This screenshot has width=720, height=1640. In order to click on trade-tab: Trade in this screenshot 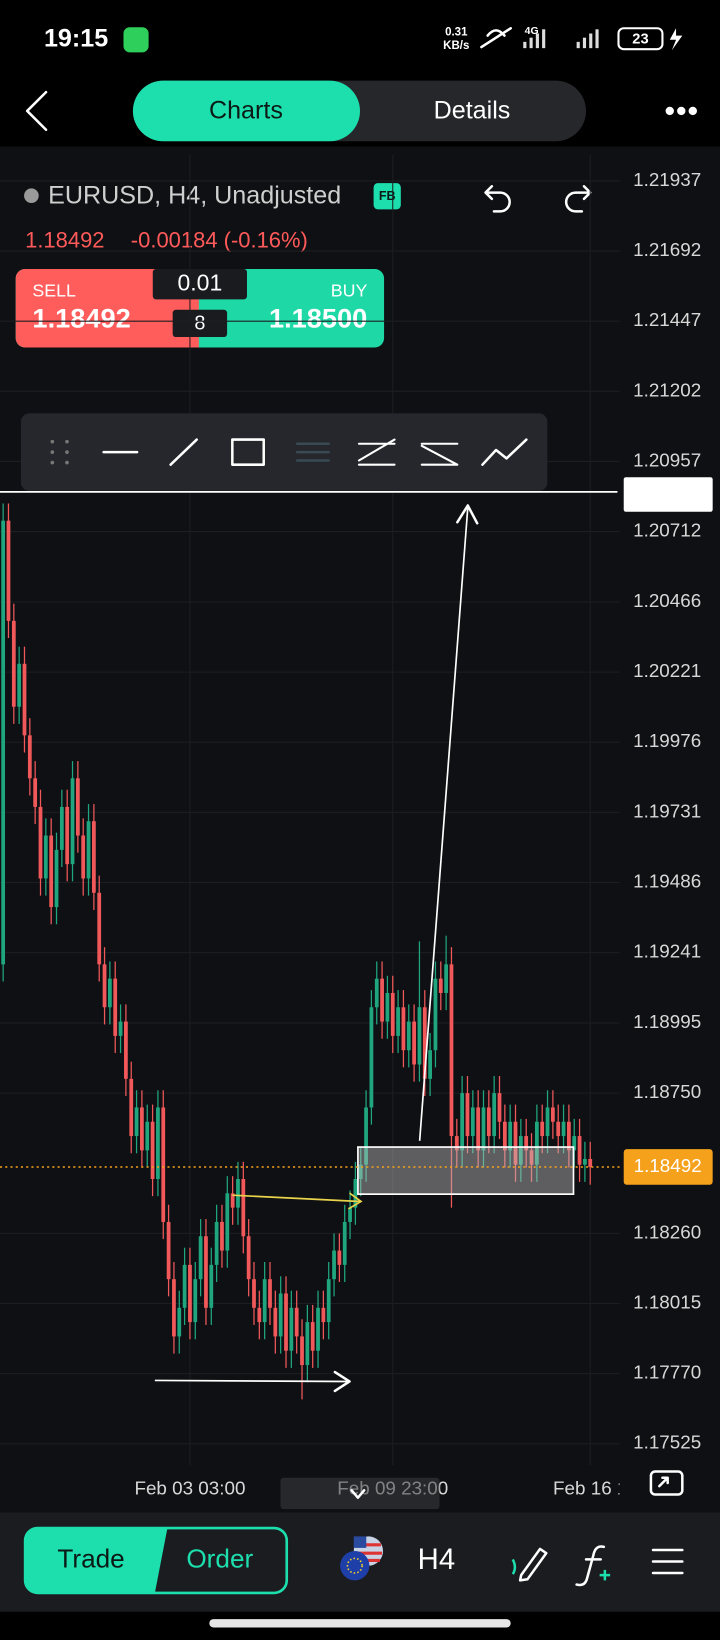, I will do `click(90, 1558)`.